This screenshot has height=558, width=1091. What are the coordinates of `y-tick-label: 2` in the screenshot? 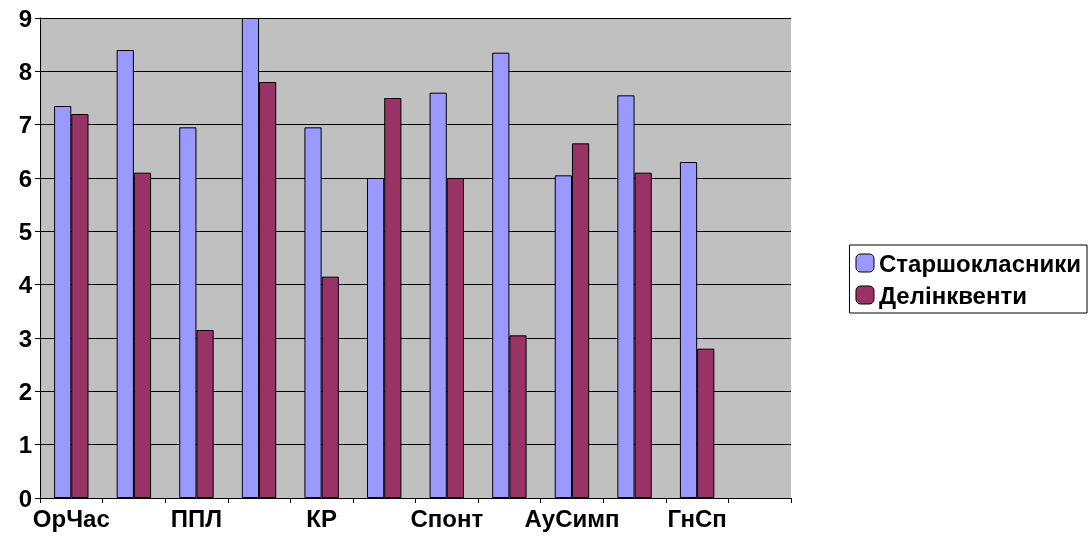 It's located at (25, 391).